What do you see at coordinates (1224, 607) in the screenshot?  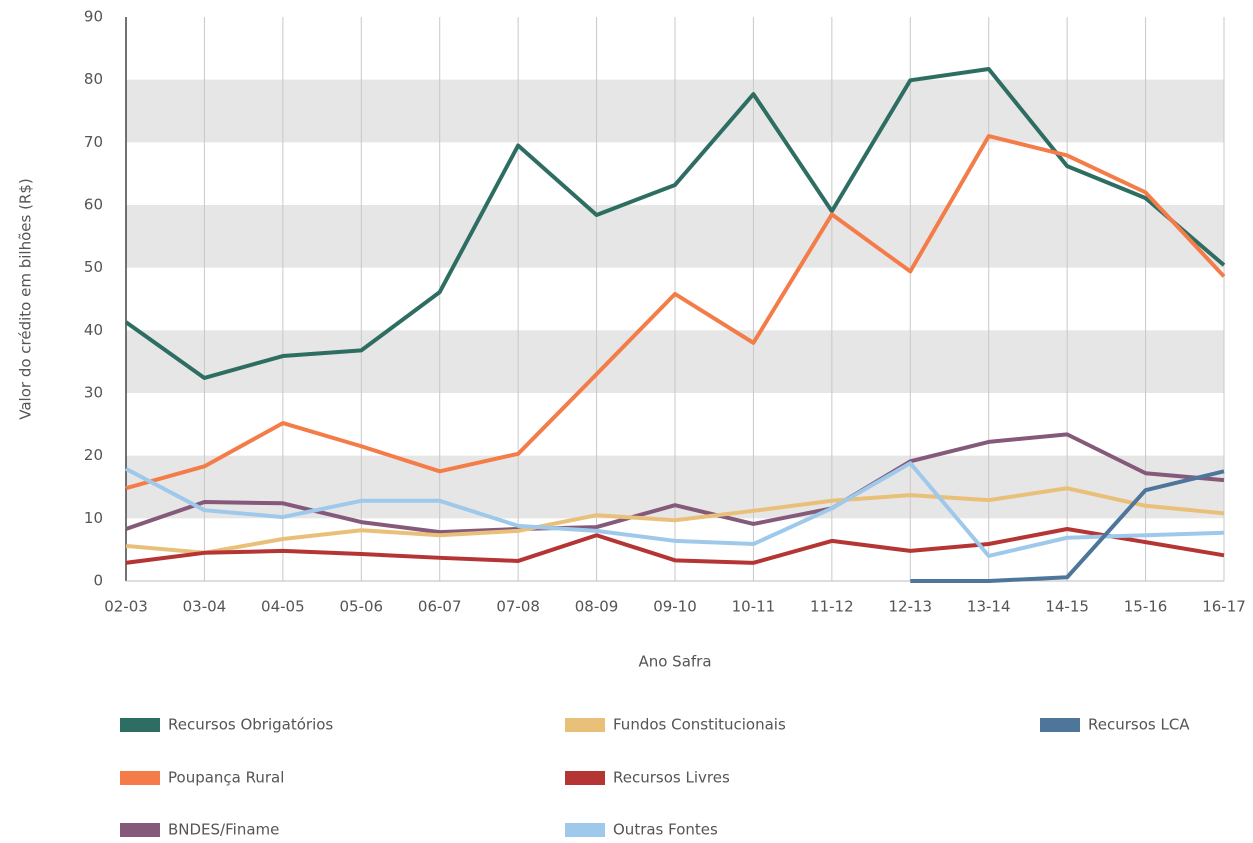 I see `x-tick-label: 16-17` at bounding box center [1224, 607].